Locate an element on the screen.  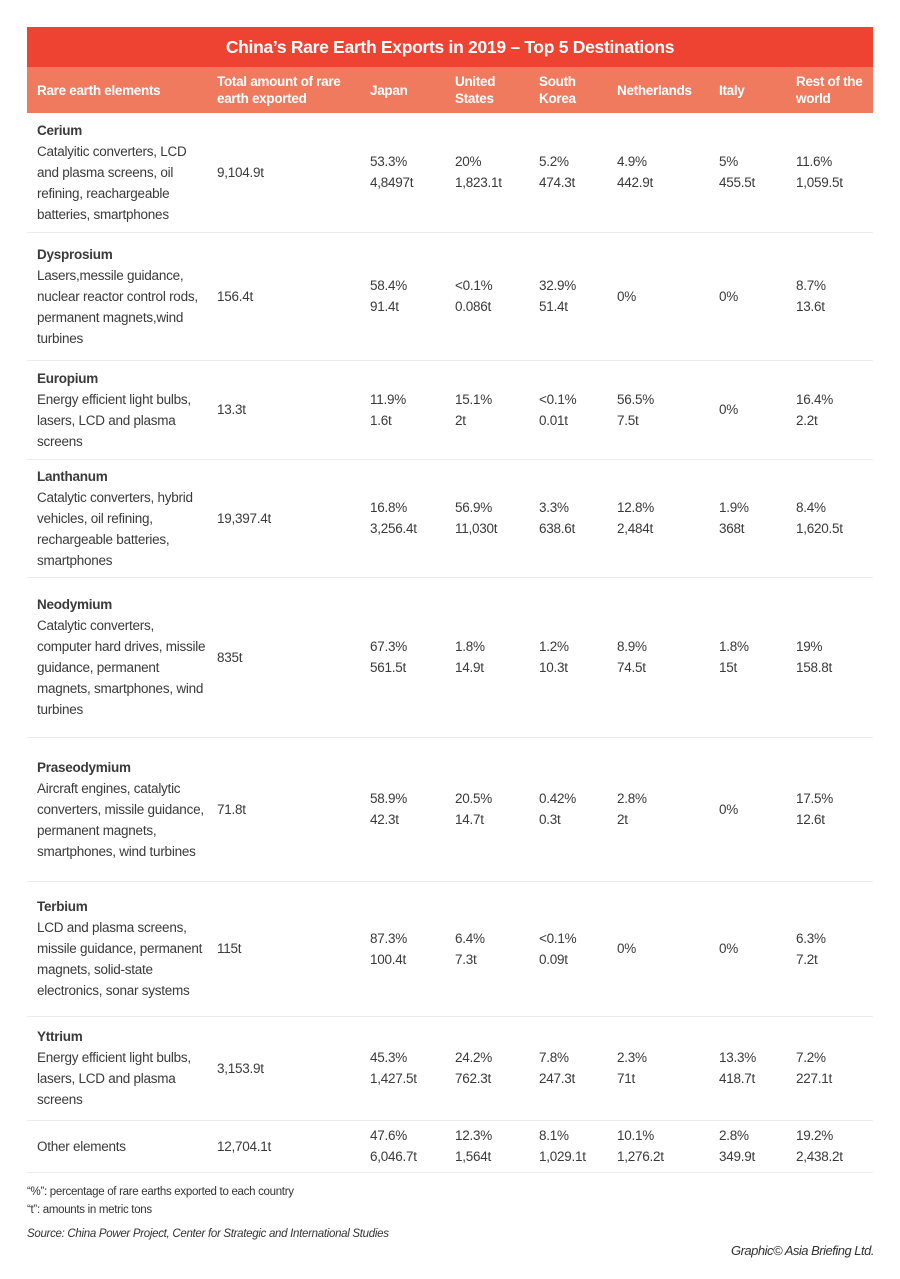
total-cell: 19,397.4t is located at coordinates (283, 518).